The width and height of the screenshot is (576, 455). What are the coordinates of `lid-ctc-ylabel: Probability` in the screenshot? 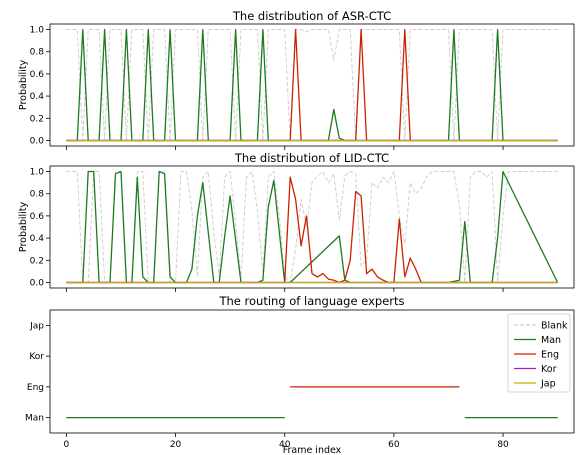 It's located at (23, 227).